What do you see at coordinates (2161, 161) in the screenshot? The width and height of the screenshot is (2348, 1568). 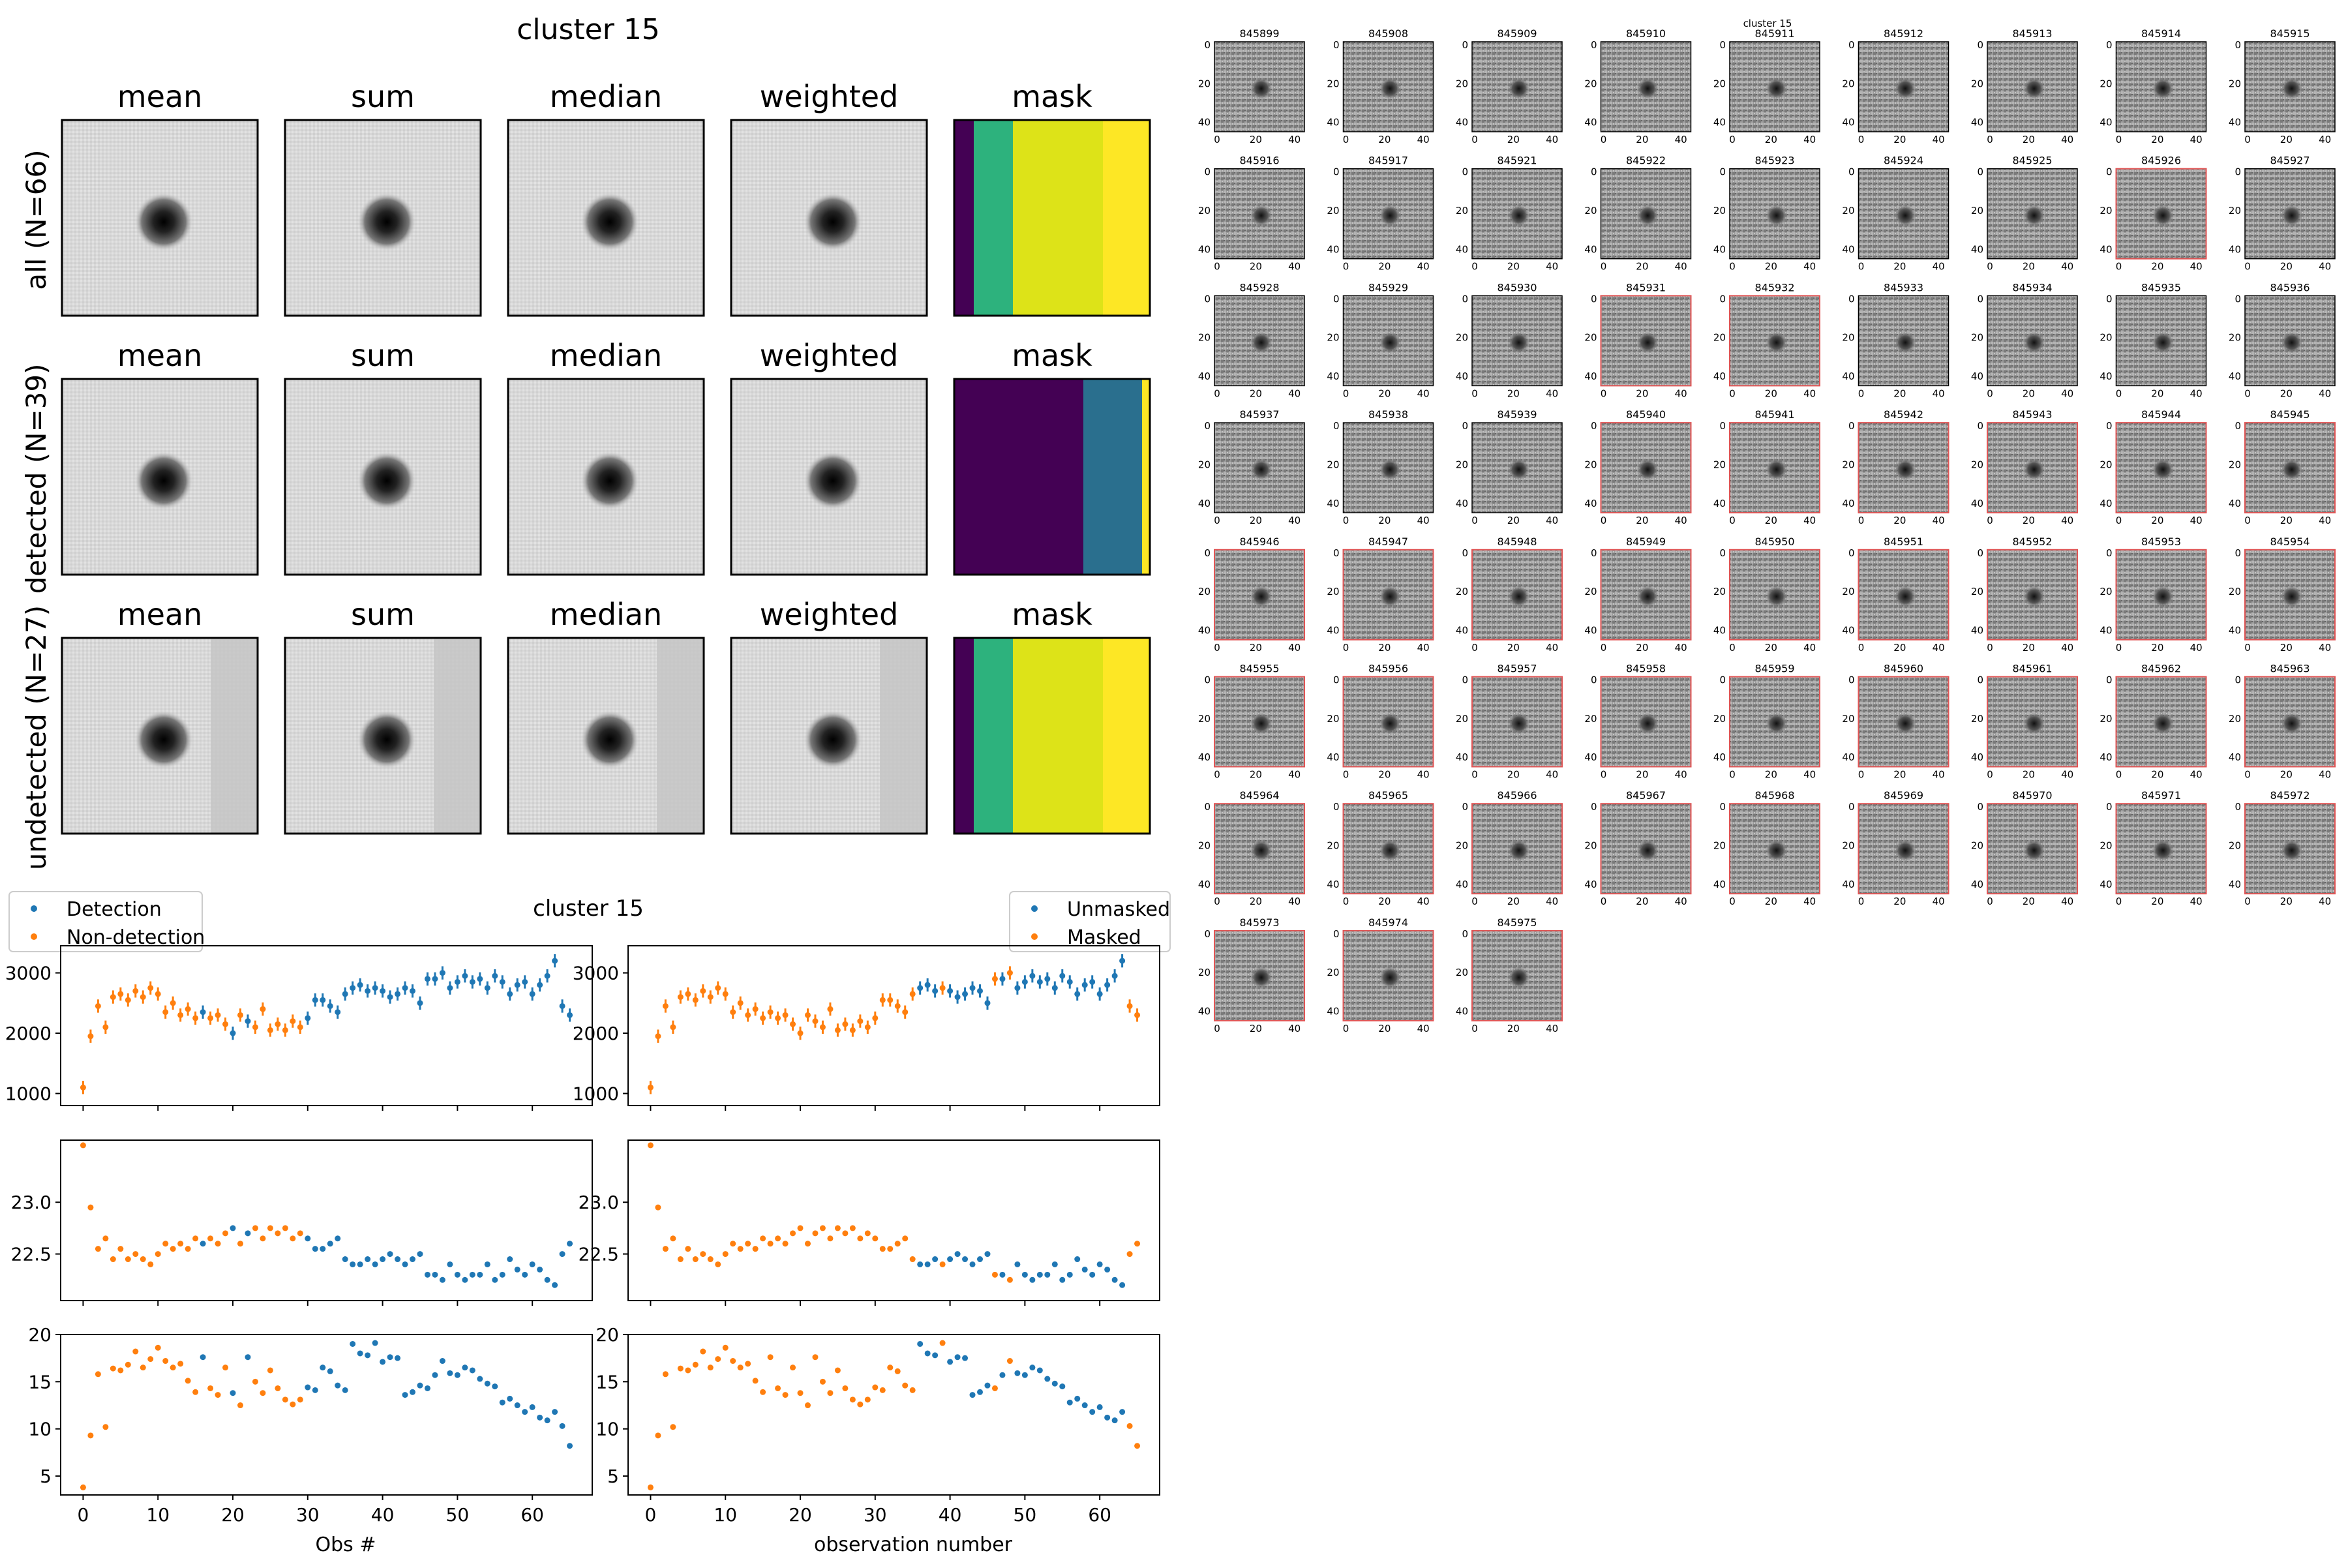 I see `cutout-title: 845926` at bounding box center [2161, 161].